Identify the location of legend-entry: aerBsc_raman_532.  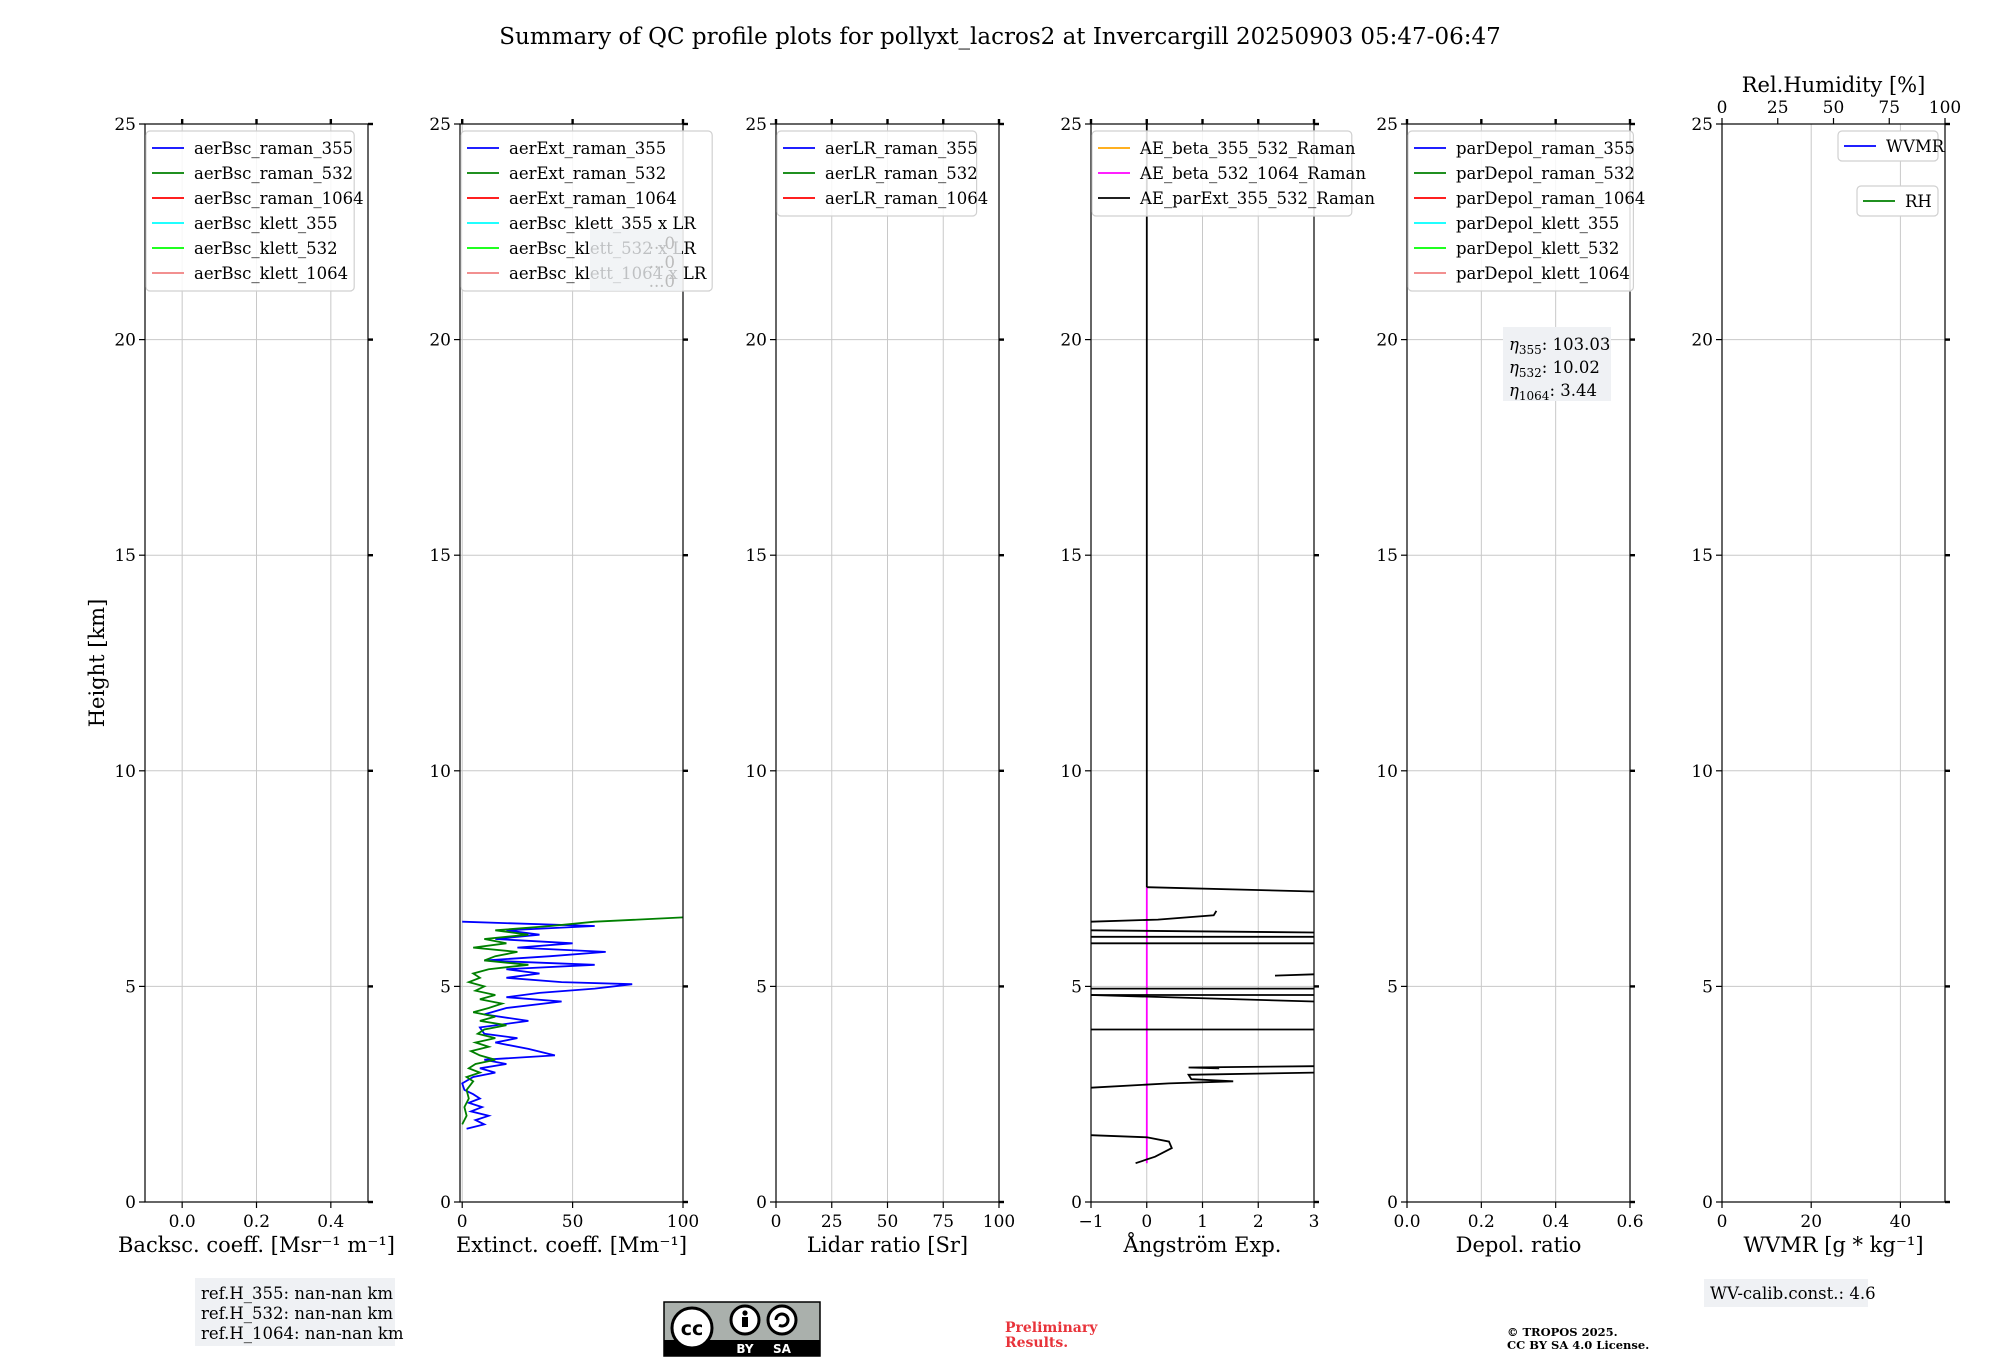
(273, 173).